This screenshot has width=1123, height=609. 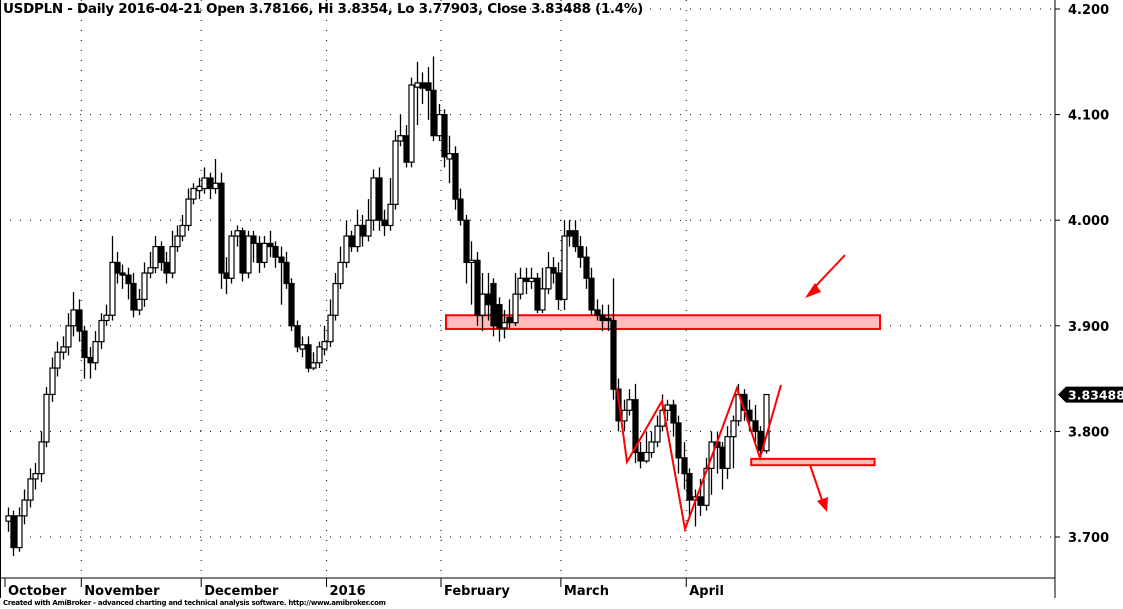 What do you see at coordinates (706, 591) in the screenshot?
I see `x-tick-label: April` at bounding box center [706, 591].